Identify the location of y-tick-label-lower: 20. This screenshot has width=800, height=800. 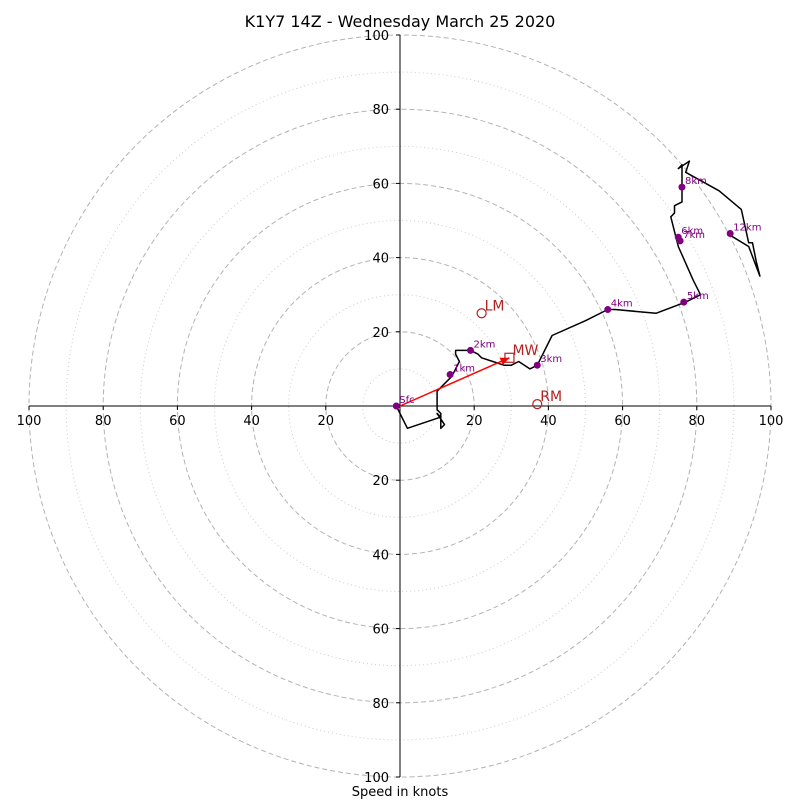
(380, 481).